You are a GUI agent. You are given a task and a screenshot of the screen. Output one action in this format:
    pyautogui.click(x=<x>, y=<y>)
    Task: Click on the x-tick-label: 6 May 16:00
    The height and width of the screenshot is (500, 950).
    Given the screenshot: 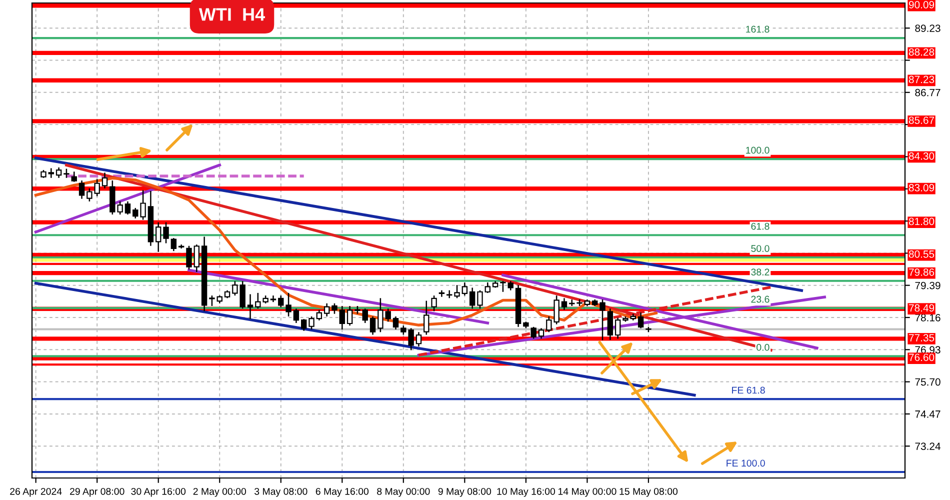 What is the action you would take?
    pyautogui.click(x=342, y=492)
    